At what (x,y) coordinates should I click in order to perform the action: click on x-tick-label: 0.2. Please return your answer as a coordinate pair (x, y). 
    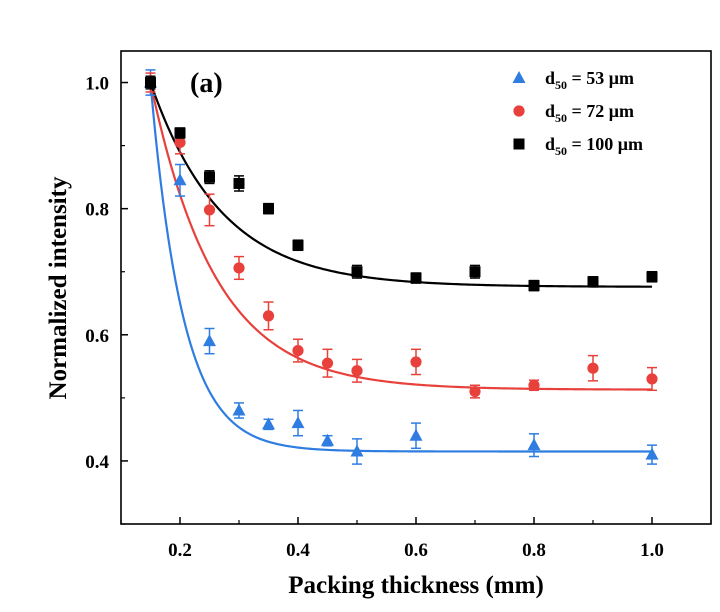
    Looking at the image, I should click on (180, 550).